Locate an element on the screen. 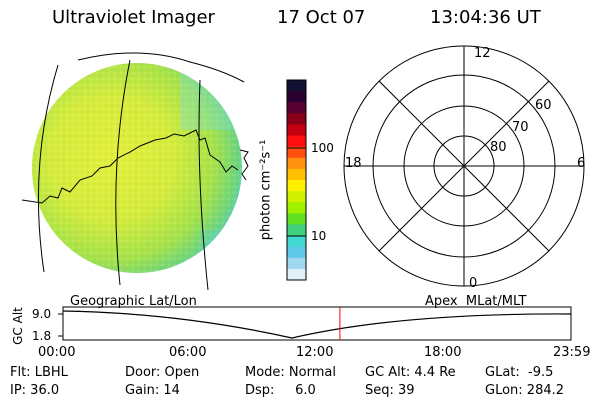 The image size is (600, 400). timeline-axis-label: GC Alt is located at coordinates (18, 326).